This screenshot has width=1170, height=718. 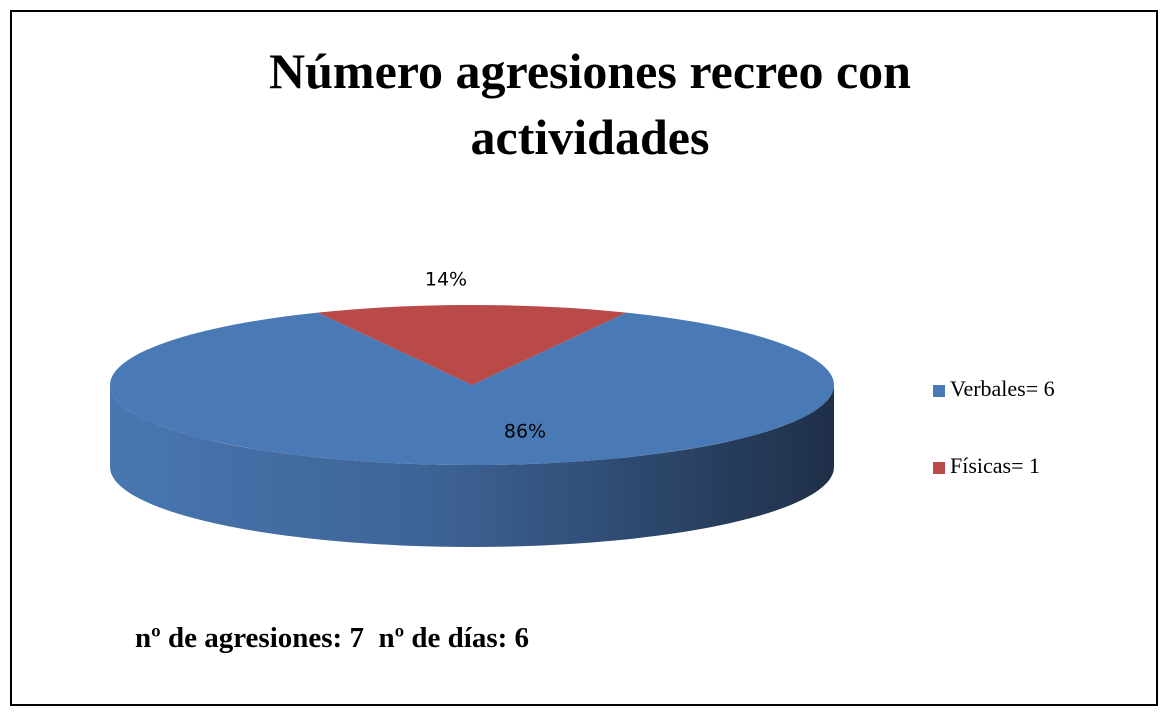 What do you see at coordinates (472, 466) in the screenshot?
I see `pie-side` at bounding box center [472, 466].